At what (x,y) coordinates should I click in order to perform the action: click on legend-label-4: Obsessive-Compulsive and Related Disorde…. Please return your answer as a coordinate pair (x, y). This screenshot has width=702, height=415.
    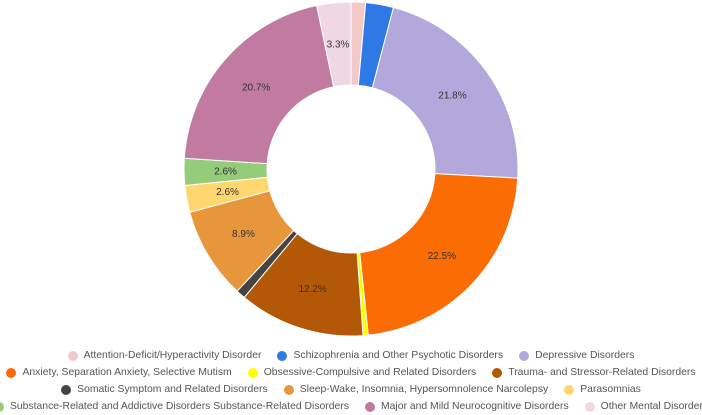
    Looking at the image, I should click on (370, 372).